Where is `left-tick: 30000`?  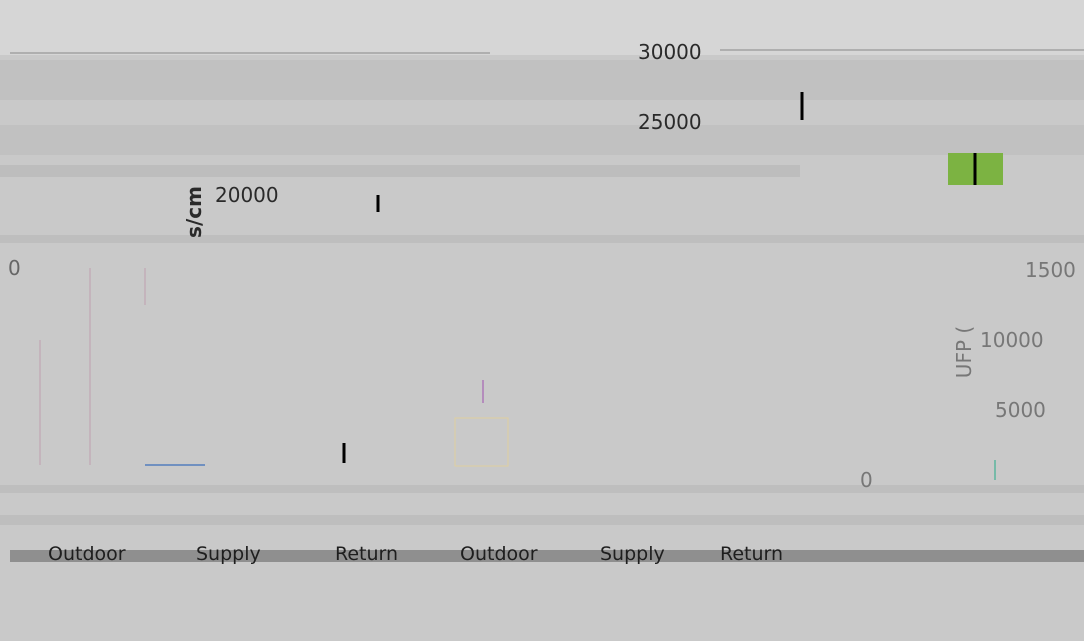 left-tick: 30000 is located at coordinates (670, 52).